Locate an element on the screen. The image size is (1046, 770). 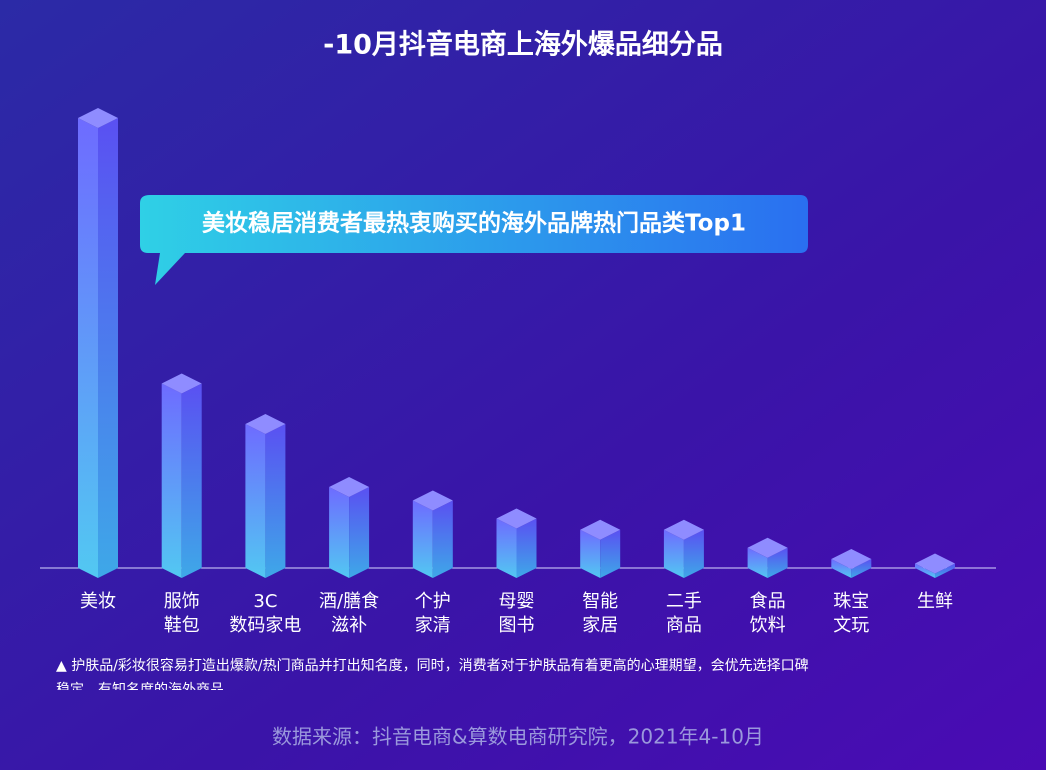
x-tick-label: 鞋包 is located at coordinates (182, 625).